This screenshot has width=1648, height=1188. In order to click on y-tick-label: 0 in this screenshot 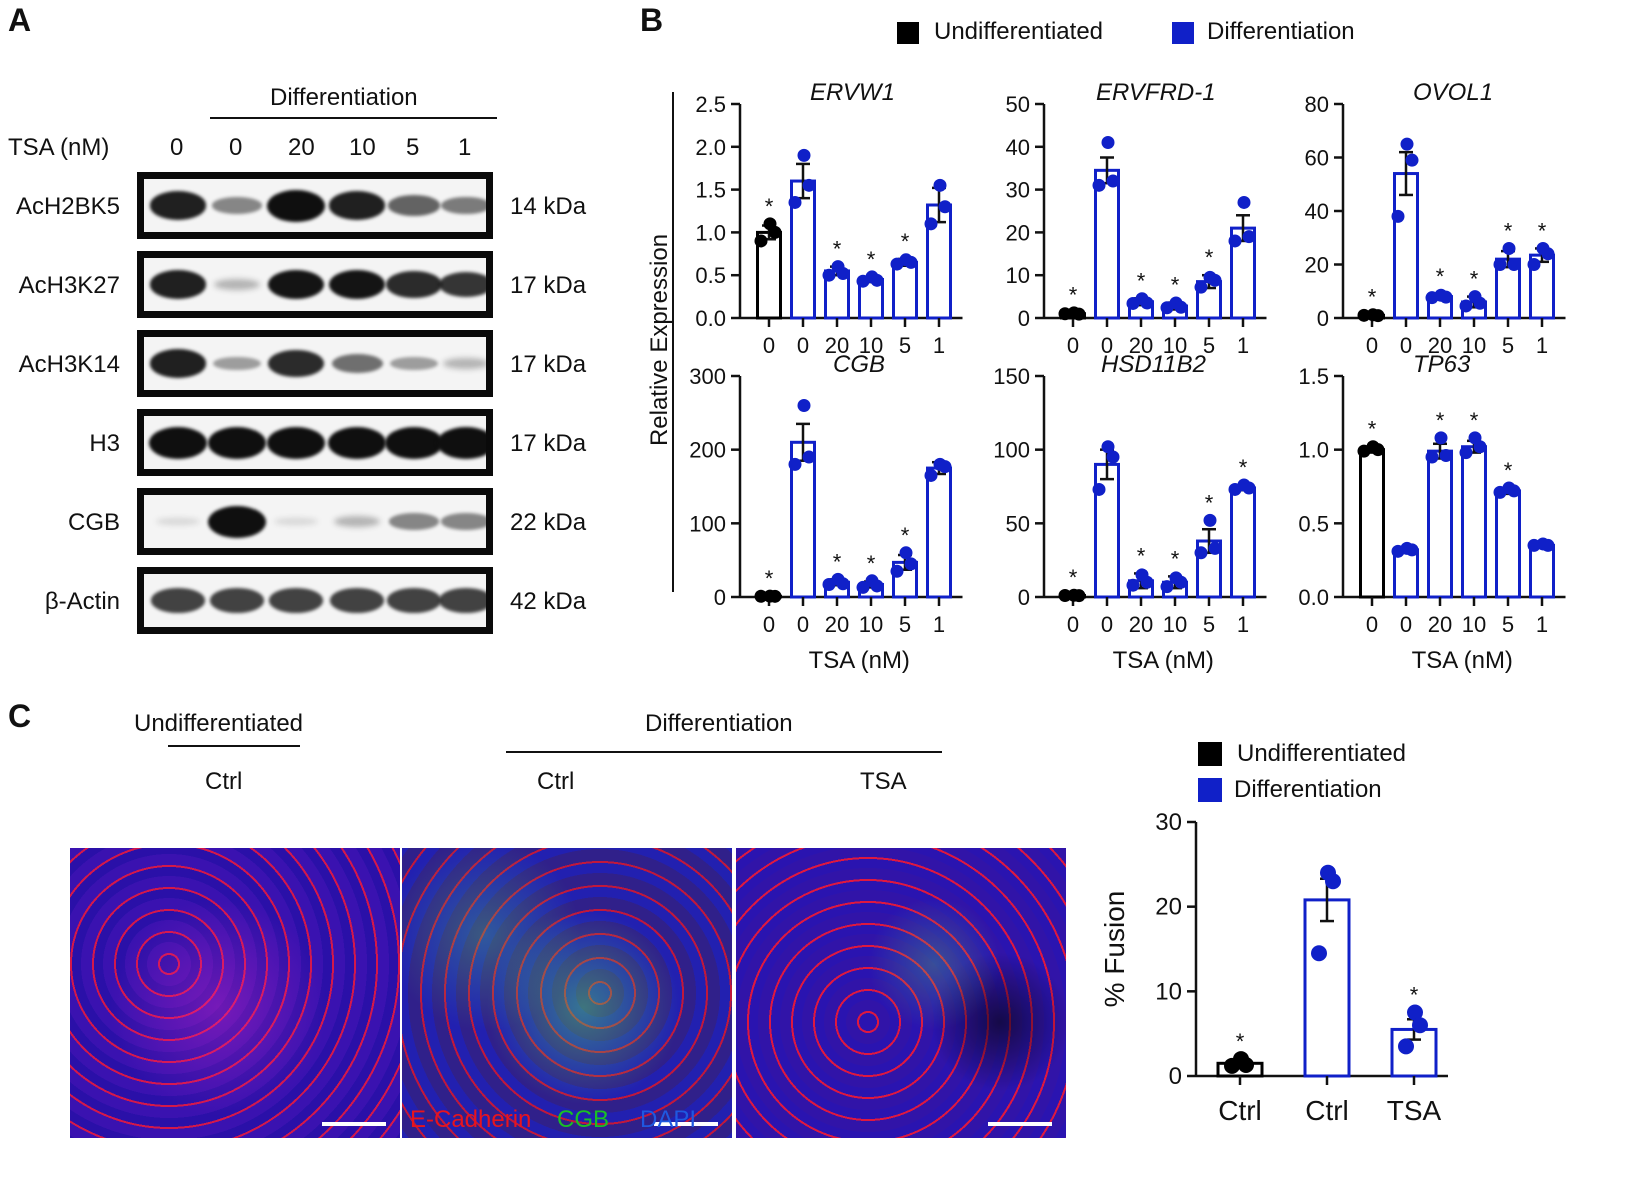, I will do `click(720, 597)`.